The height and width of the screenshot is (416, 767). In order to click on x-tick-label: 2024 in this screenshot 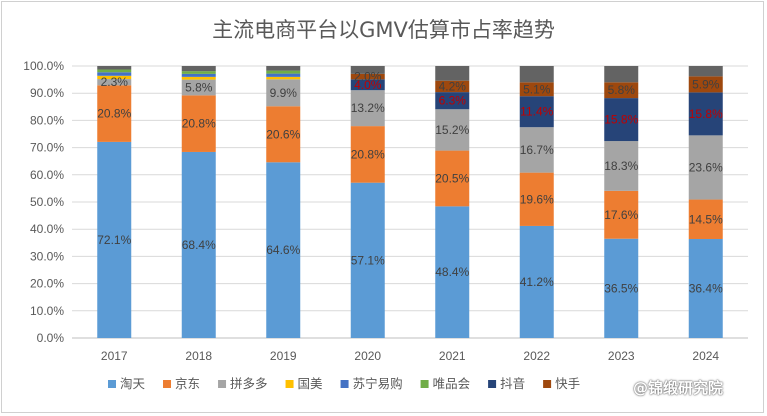, I will do `click(705, 356)`.